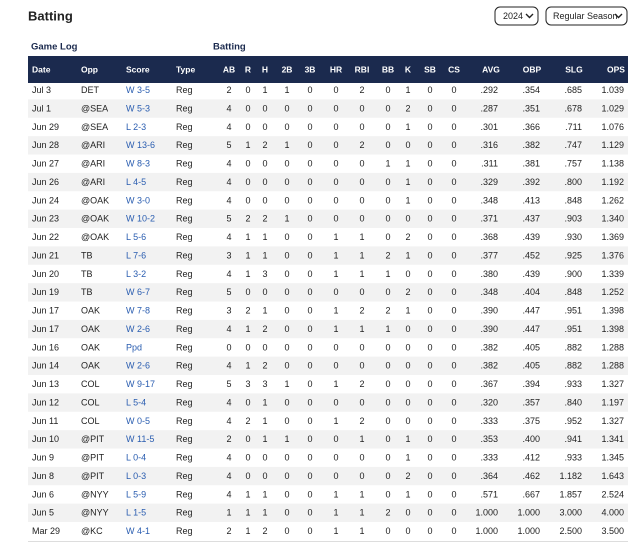  What do you see at coordinates (138, 292) in the screenshot?
I see `score-link: W 6-7` at bounding box center [138, 292].